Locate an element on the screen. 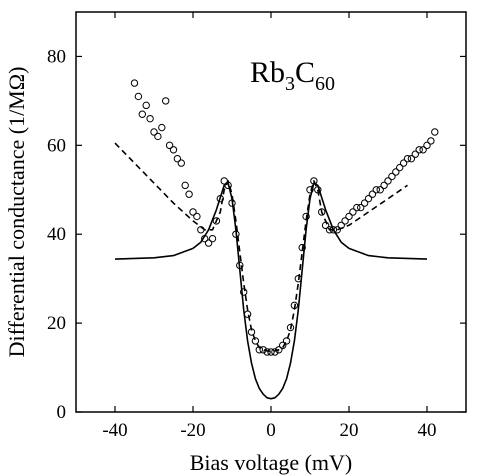 The image size is (479, 476). annotation-mid: C is located at coordinates (305, 72).